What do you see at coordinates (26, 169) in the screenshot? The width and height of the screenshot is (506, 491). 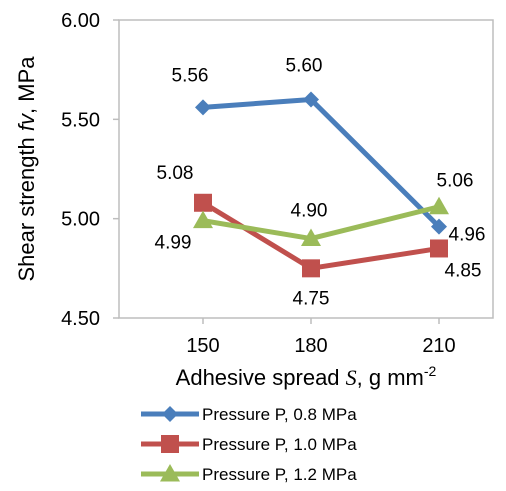 I see `y-axis-title: Shear strength fv, MPa` at bounding box center [26, 169].